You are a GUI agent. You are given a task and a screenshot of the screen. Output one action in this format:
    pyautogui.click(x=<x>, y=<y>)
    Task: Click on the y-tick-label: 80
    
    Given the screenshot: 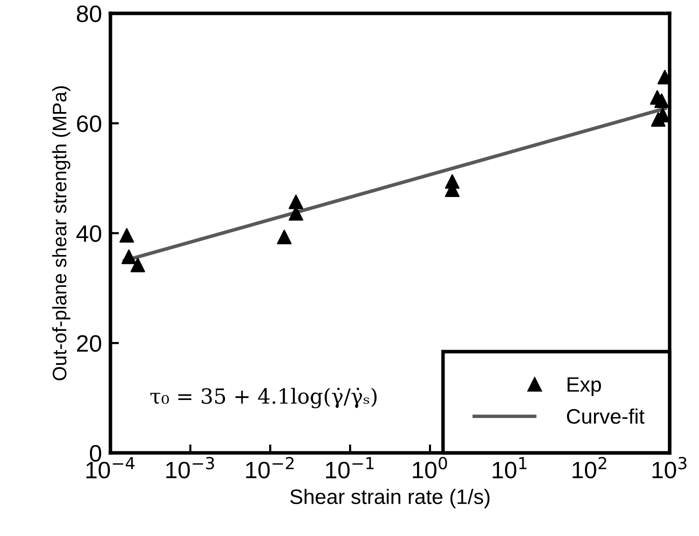 What is the action you would take?
    pyautogui.click(x=89, y=13)
    